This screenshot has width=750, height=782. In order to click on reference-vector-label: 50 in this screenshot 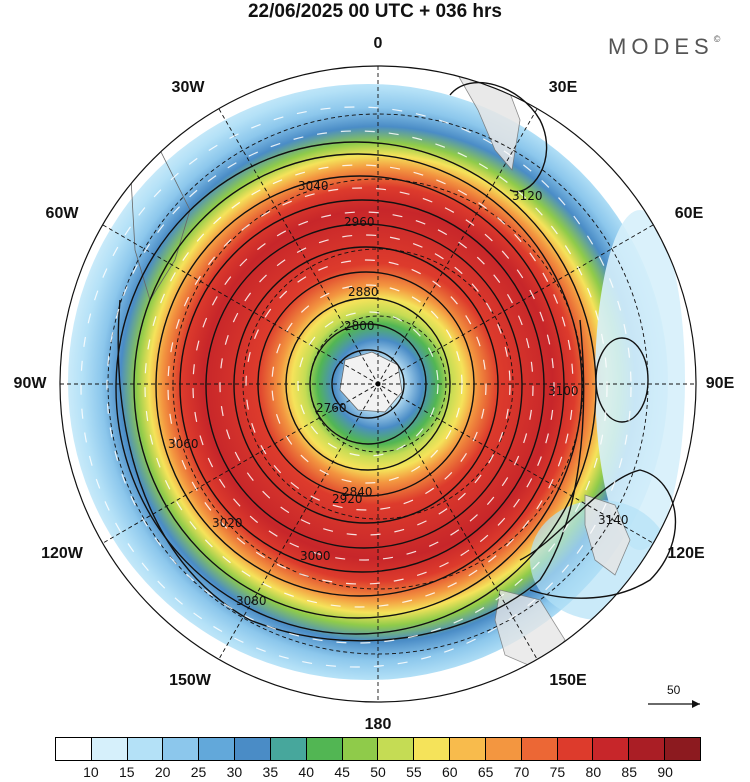, I will do `click(674, 690)`.